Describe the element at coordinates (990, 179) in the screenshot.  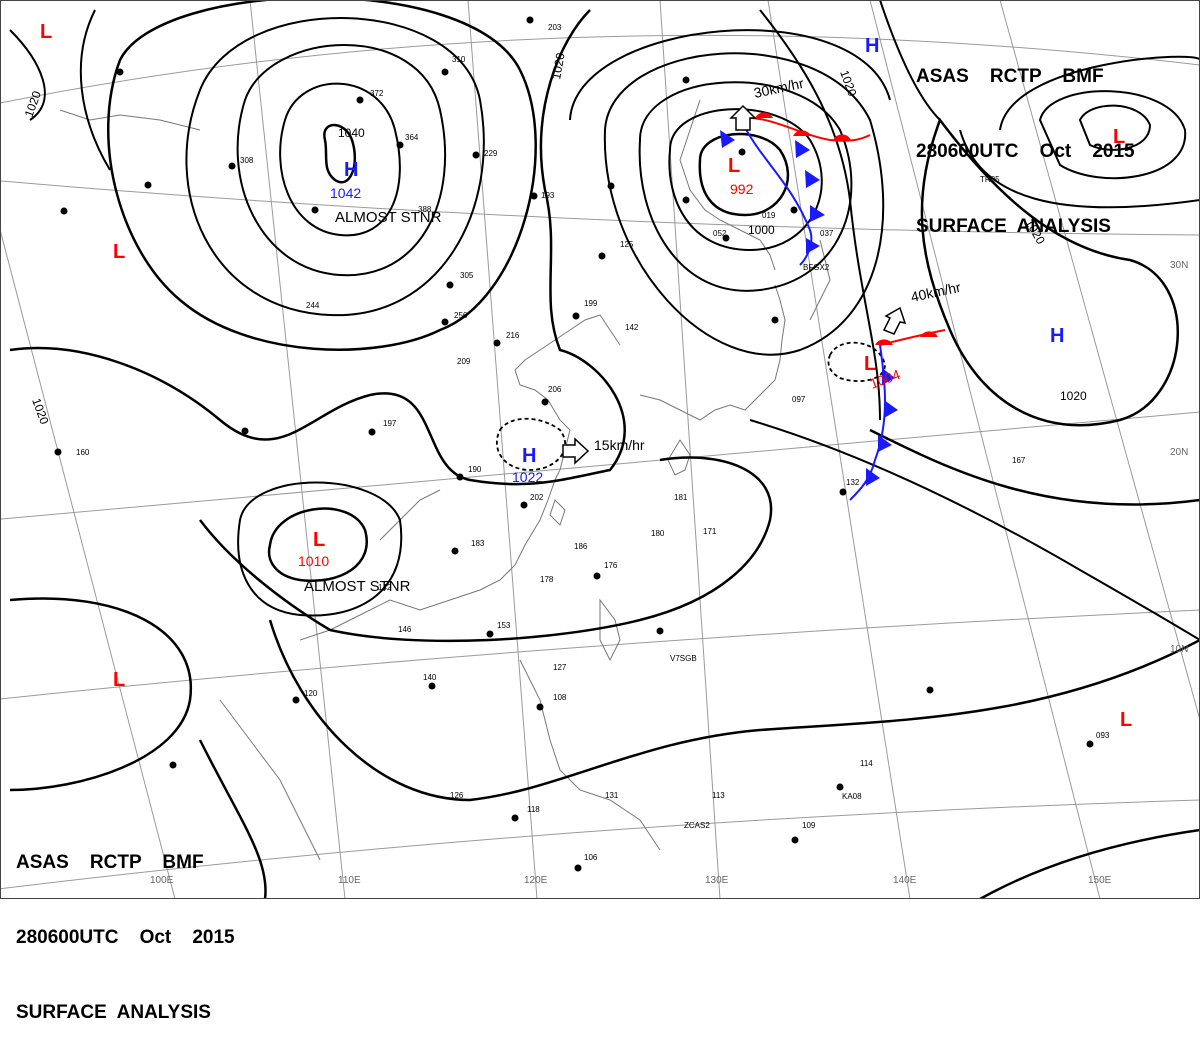
I see `station-callsign: TR05` at that location.